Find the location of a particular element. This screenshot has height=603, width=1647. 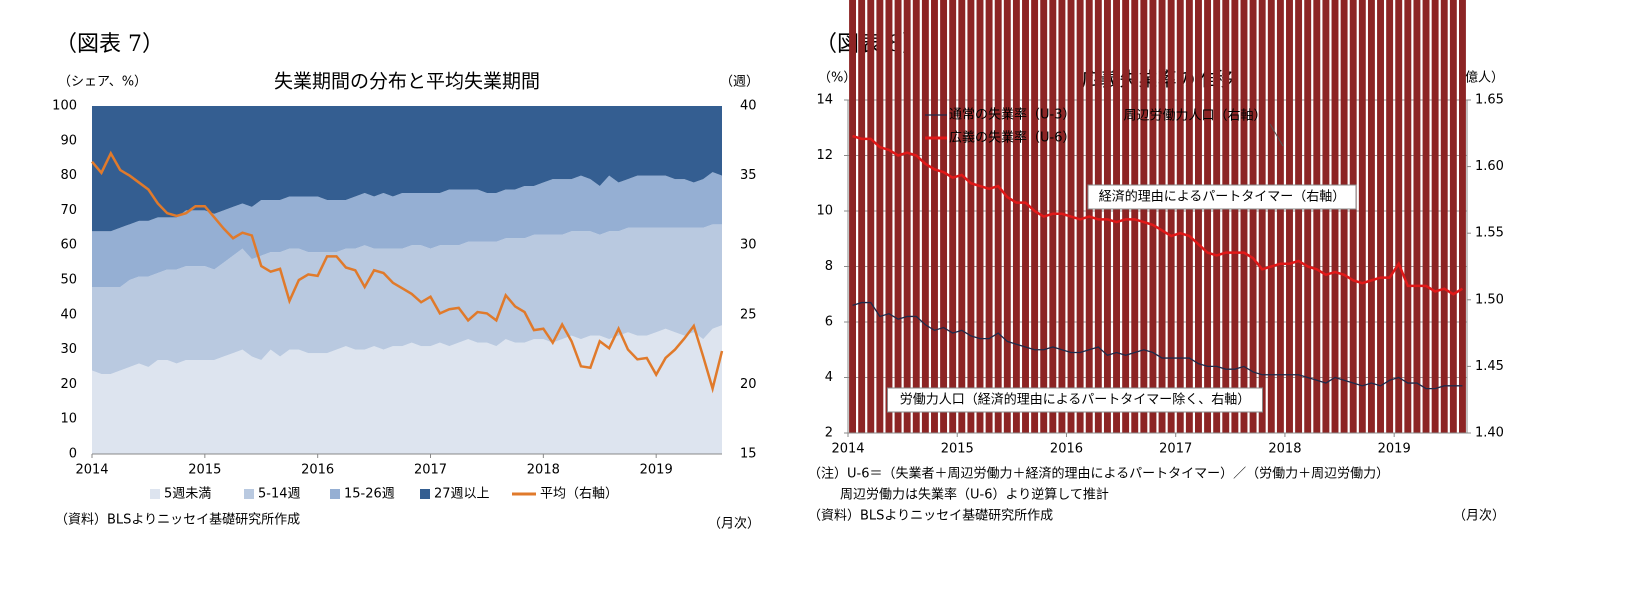

y2-tick-label: 30 is located at coordinates (748, 245).